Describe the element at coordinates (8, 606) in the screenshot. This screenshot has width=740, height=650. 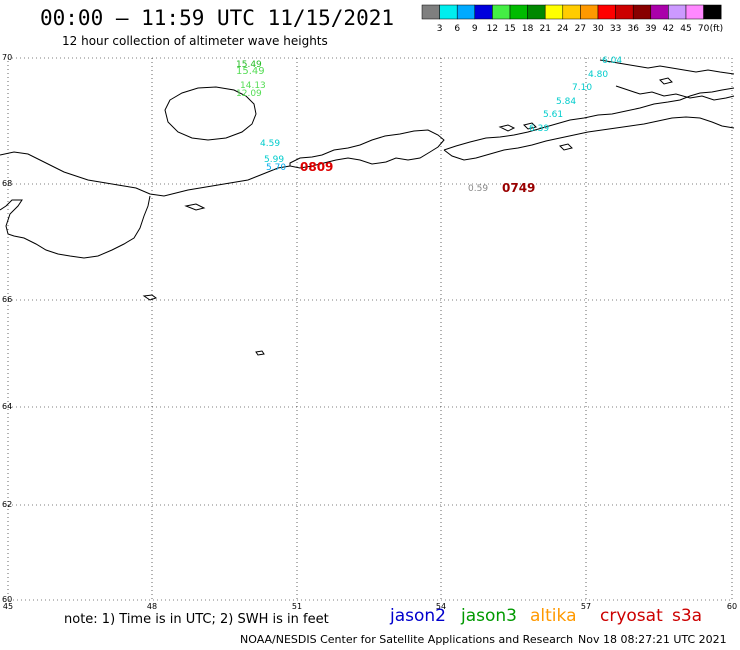
I see `longitude-label: 45` at that location.